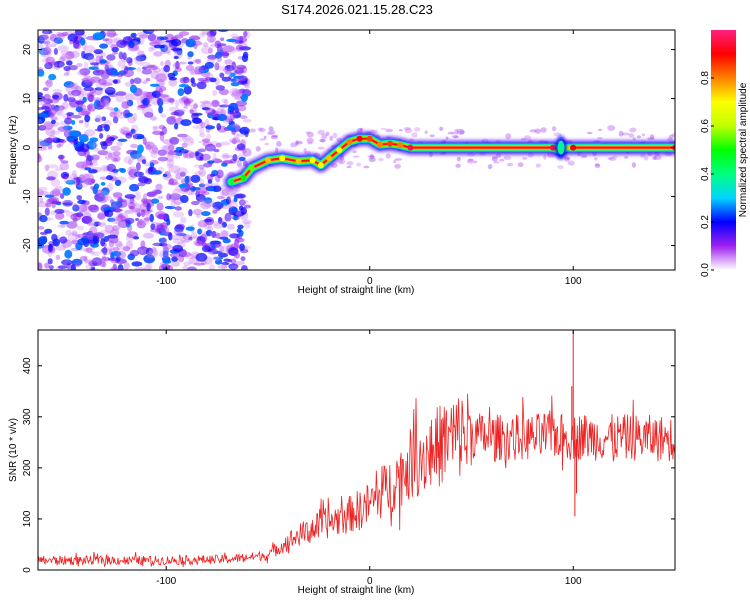 The image size is (750, 600). Describe the element at coordinates (166, 281) in the screenshot. I see `spectrogram-xtick-label: -100` at that location.